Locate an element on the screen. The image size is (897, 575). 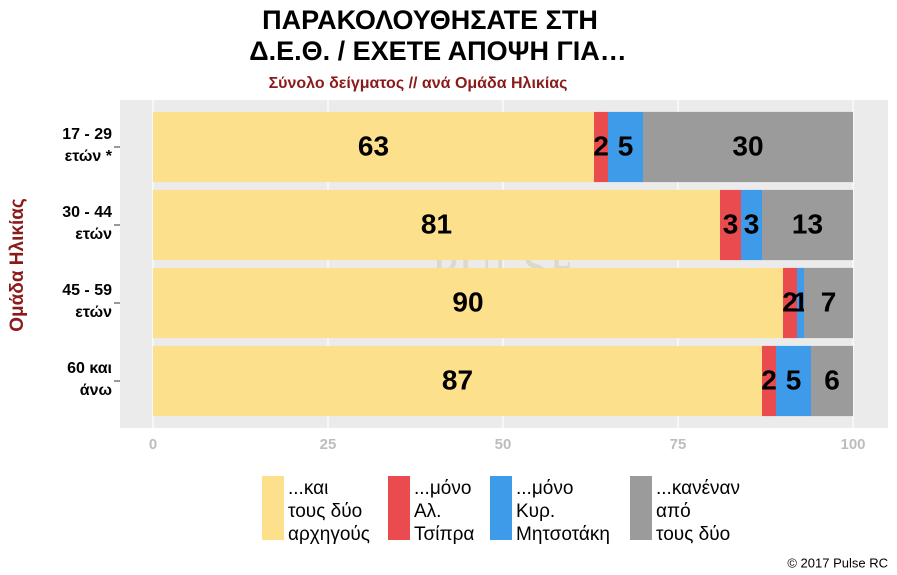
data-label: 7 is located at coordinates (829, 301).